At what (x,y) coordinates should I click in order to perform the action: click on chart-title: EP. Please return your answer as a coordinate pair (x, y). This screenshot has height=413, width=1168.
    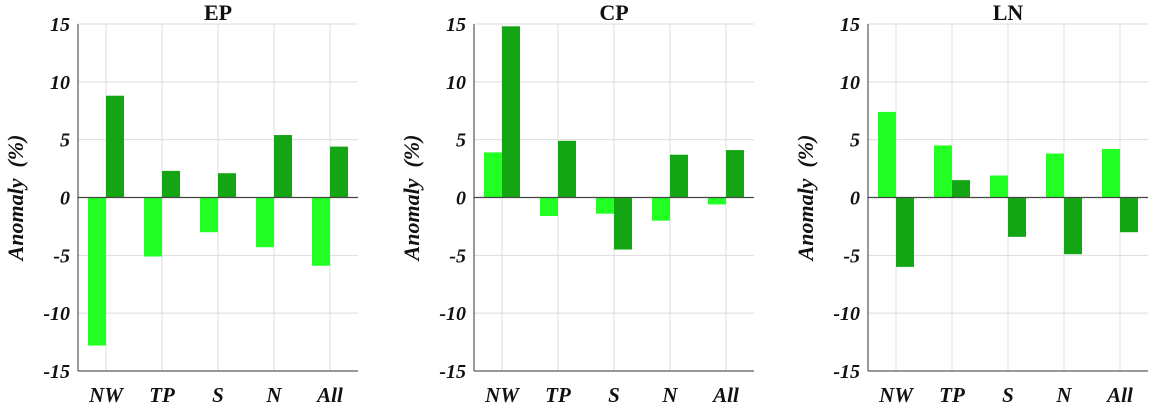
    Looking at the image, I should click on (218, 12).